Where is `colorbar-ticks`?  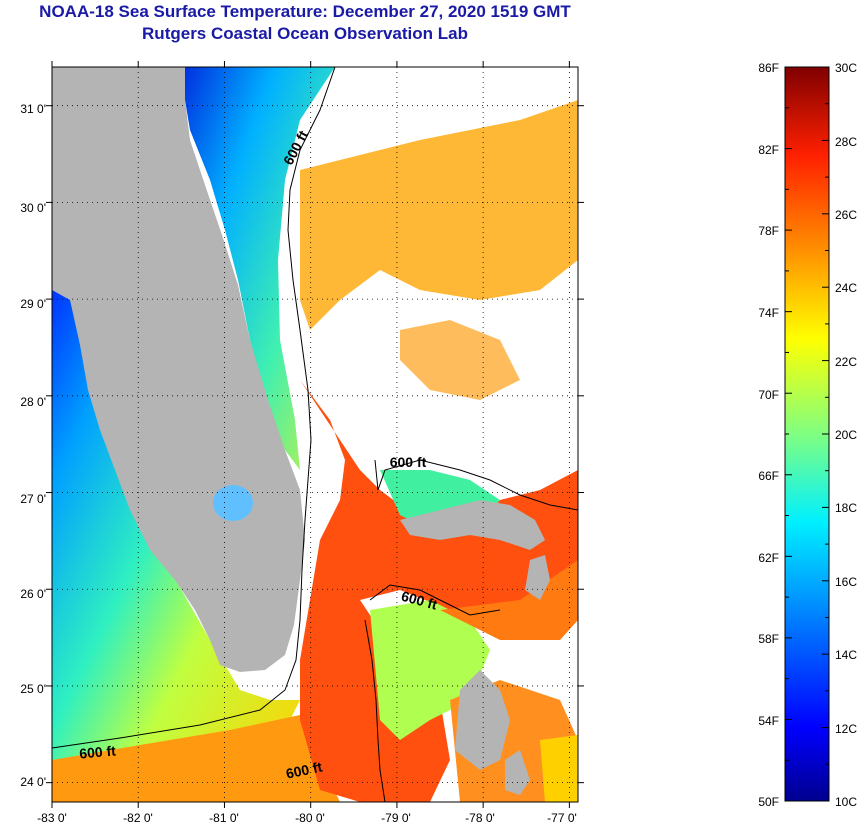 colorbar-ticks is located at coordinates (807, 434).